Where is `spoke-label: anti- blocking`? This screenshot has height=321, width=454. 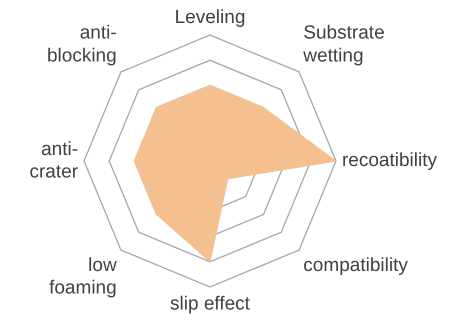 spoke-label: anti- blocking is located at coordinates (81, 44).